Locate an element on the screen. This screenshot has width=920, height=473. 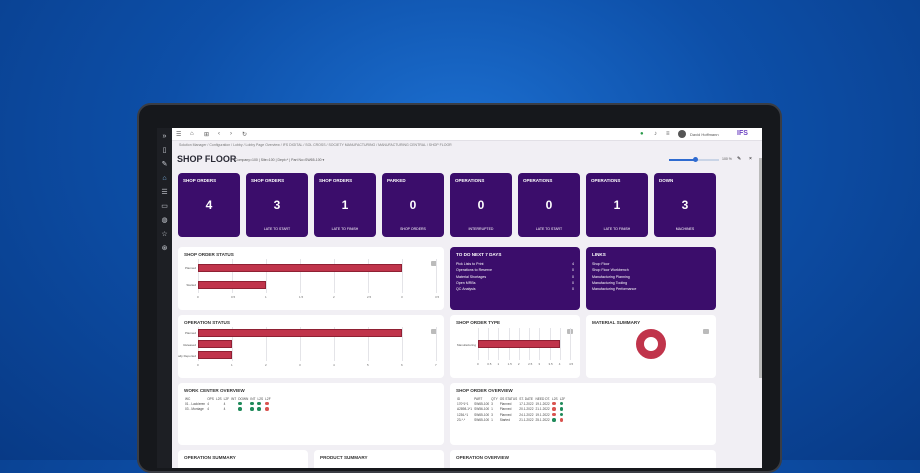
star-icon: ☆ is located at coordinates (164, 234).